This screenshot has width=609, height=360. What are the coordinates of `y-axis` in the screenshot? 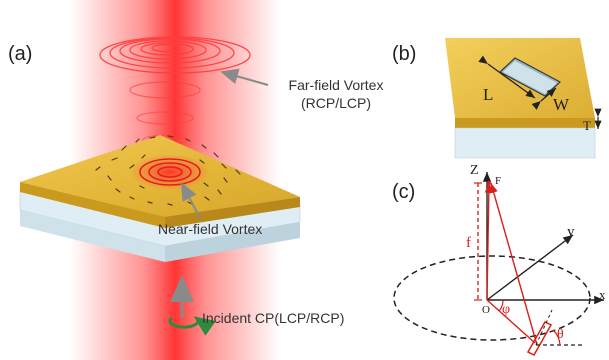 It's located at (530, 267).